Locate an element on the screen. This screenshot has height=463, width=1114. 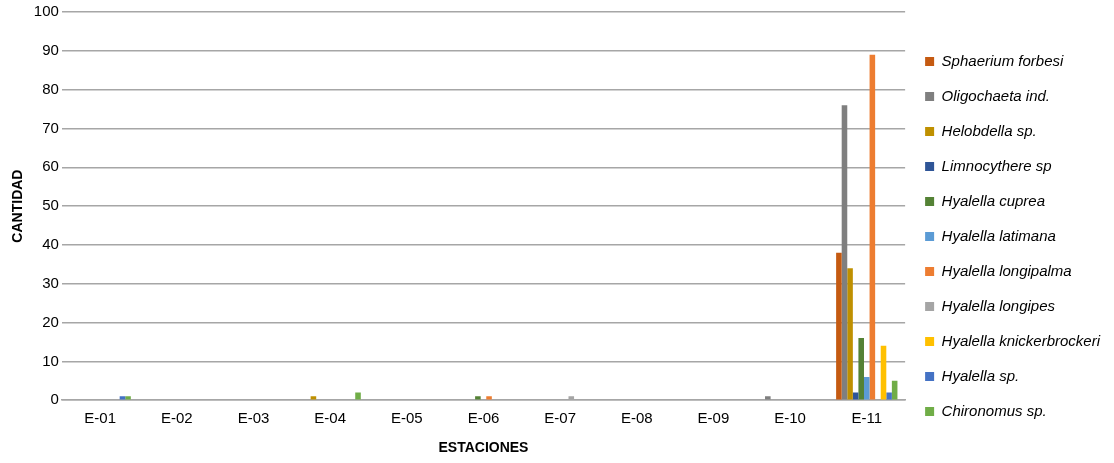
legend-label: Hyalella longipes is located at coordinates (998, 305).